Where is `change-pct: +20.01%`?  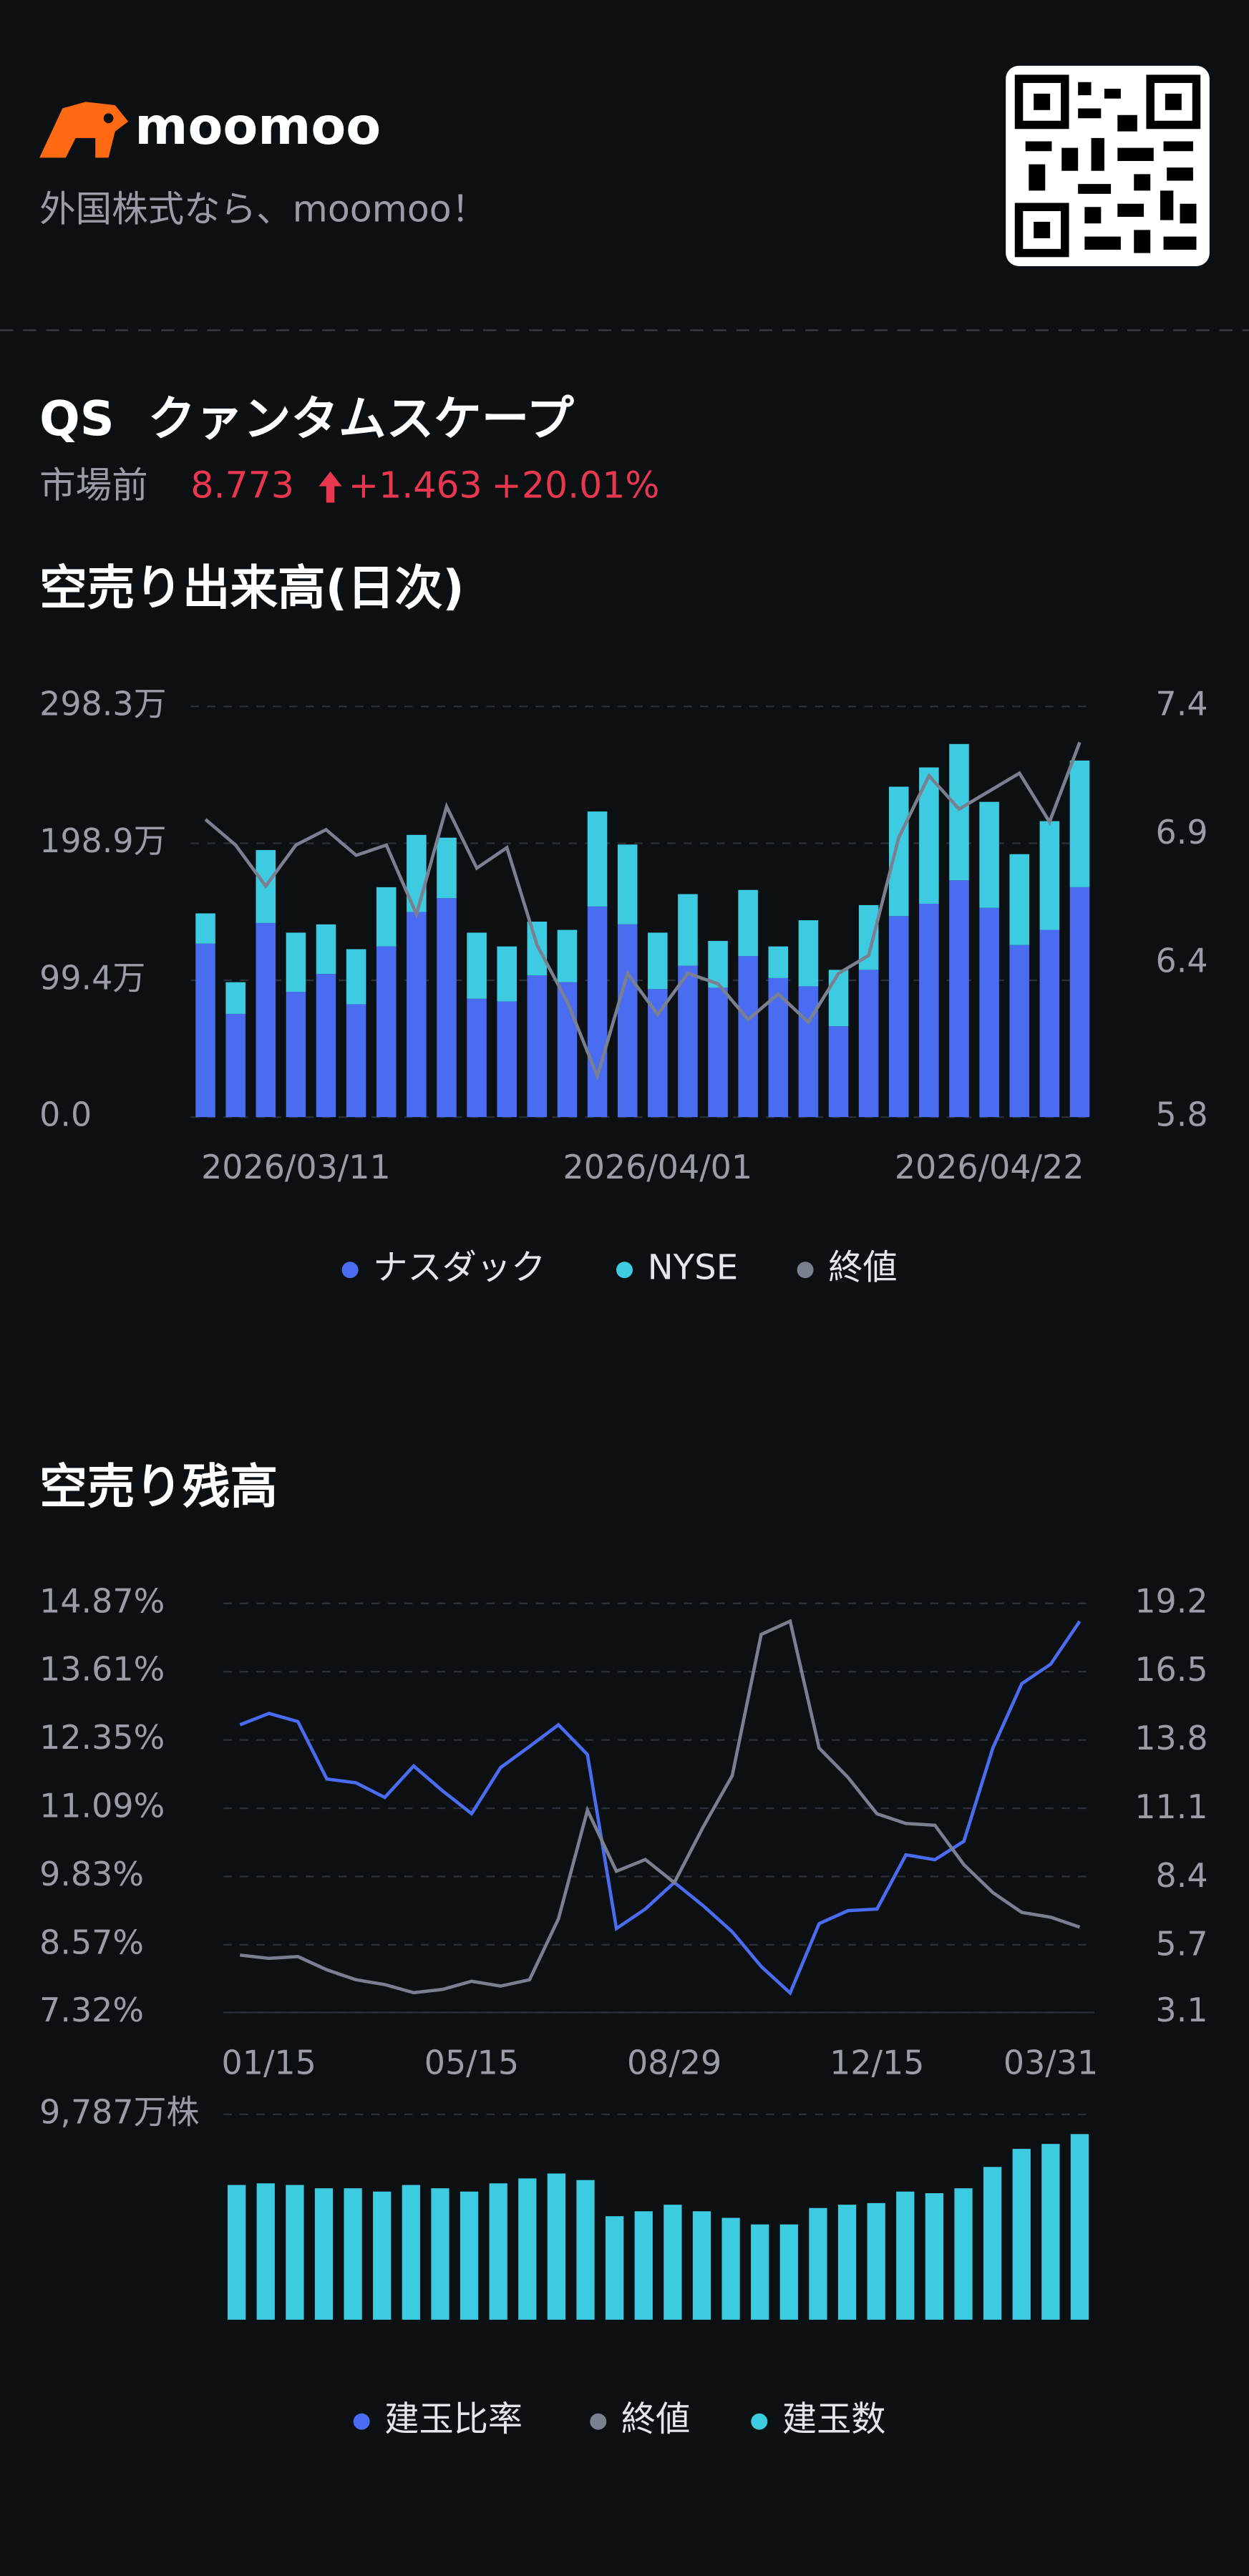
change-pct: +20.01% is located at coordinates (576, 485).